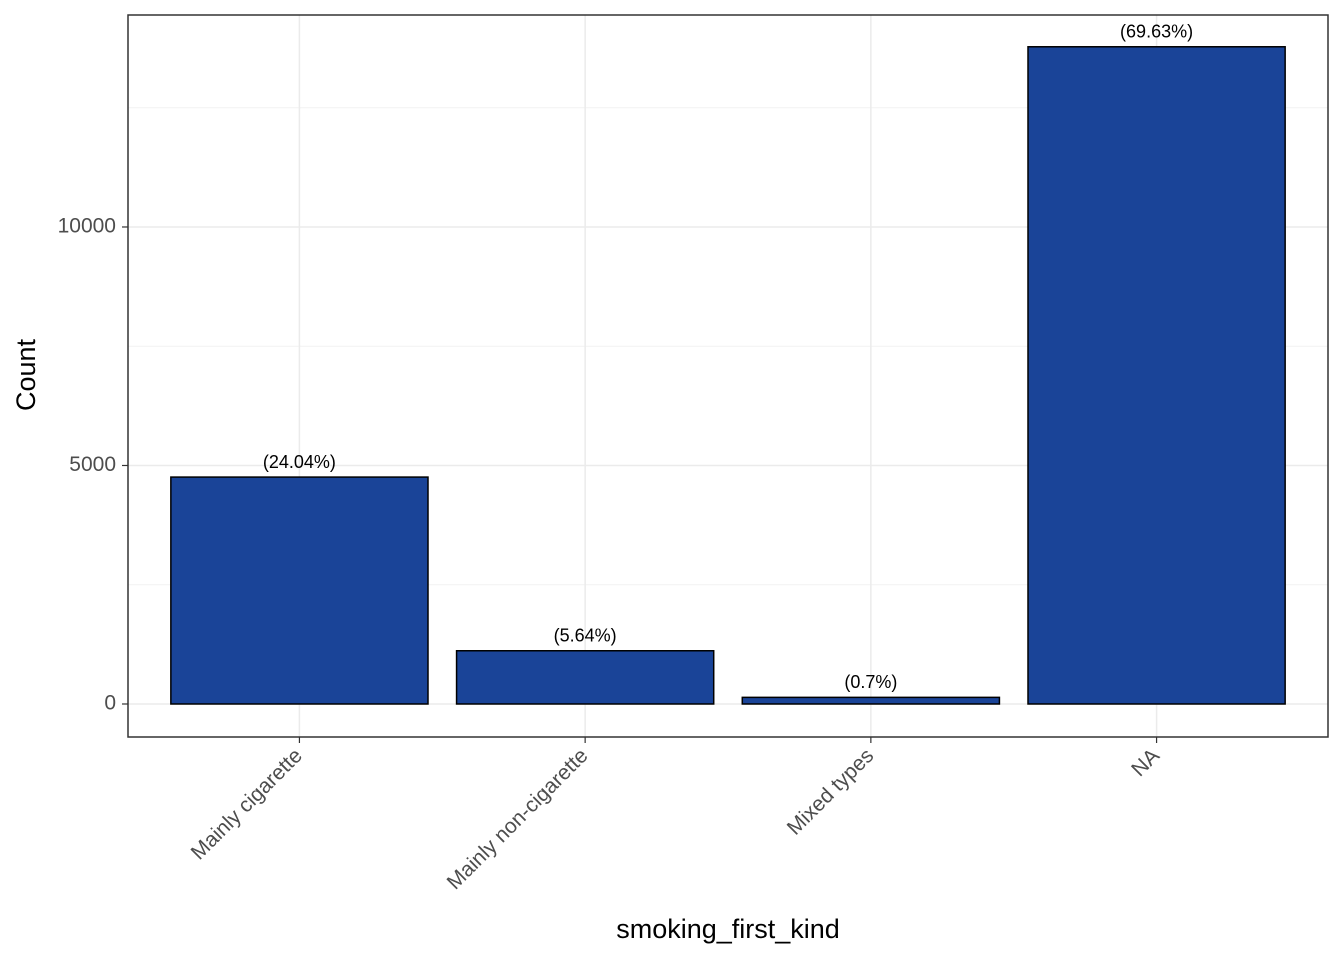 The width and height of the screenshot is (1344, 960). I want to click on bar-label: (5.64%), so click(585, 636).